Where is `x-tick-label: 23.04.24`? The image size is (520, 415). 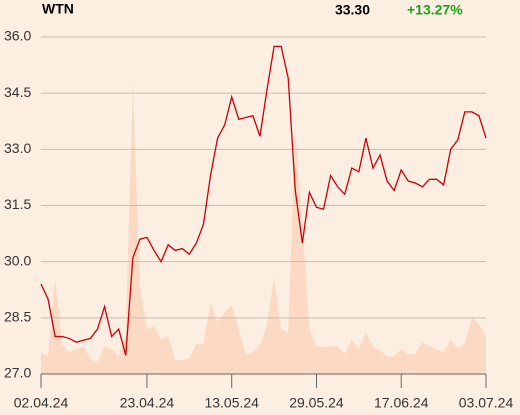
x-tick-label: 23.04.24 is located at coordinates (147, 403).